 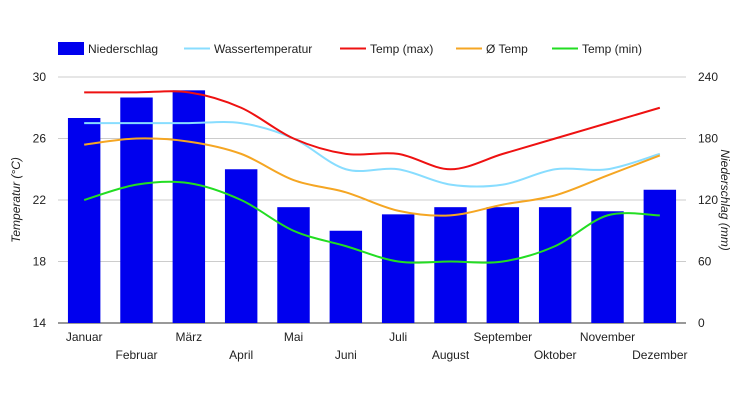 What do you see at coordinates (450, 265) in the screenshot?
I see `bar-august` at bounding box center [450, 265].